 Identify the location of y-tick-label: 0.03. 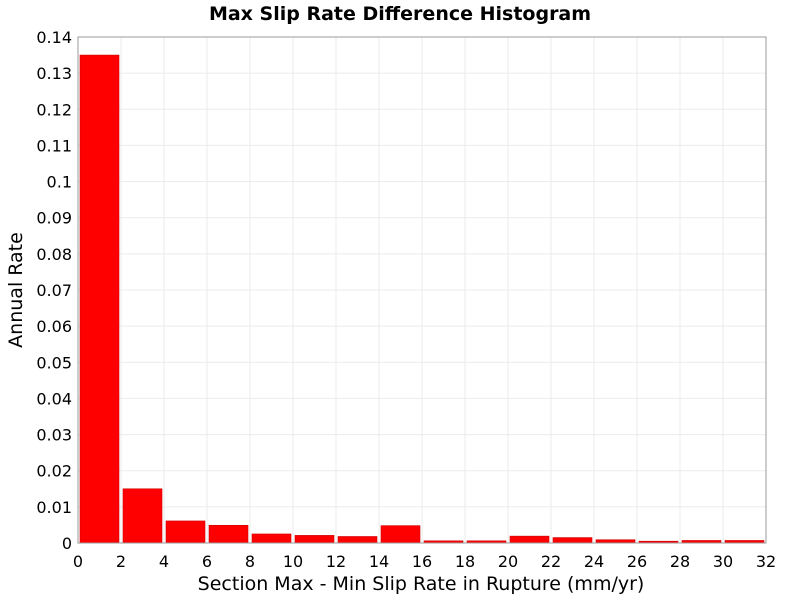
(54, 435).